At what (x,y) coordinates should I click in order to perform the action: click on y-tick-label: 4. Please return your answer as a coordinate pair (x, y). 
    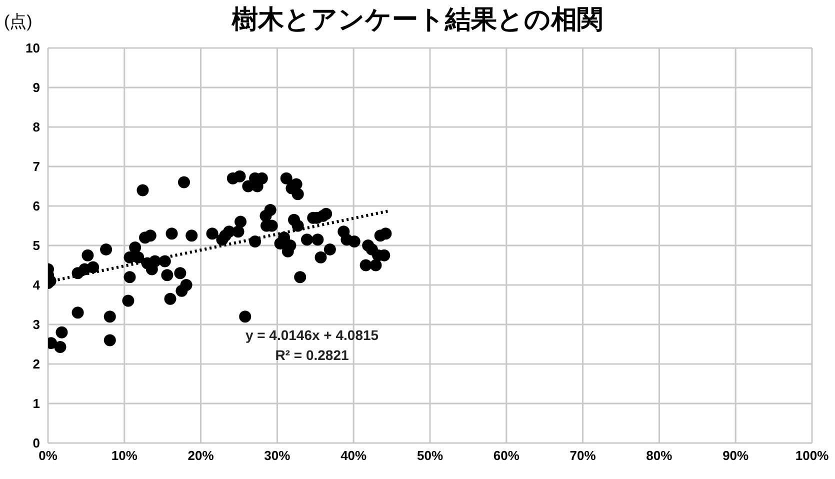
    Looking at the image, I should click on (36, 285).